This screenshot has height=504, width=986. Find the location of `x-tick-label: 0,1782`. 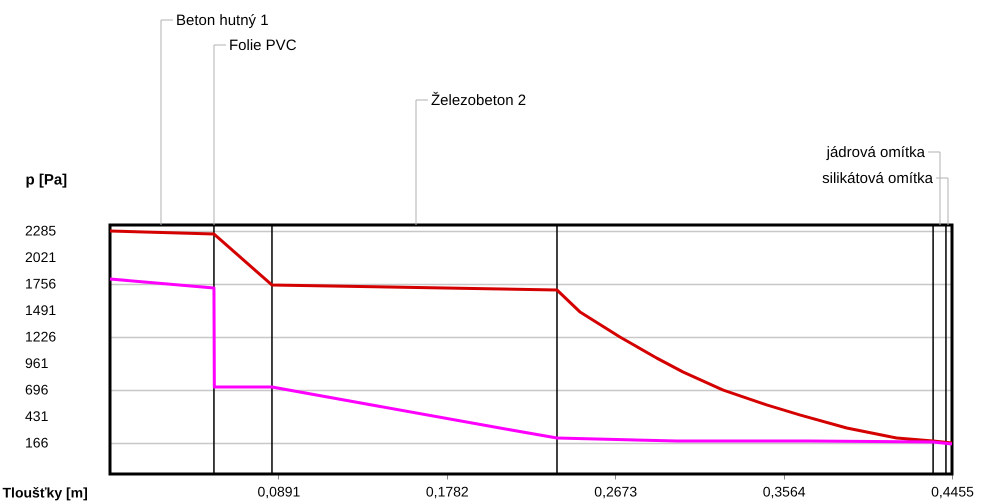

x-tick-label: 0,1782 is located at coordinates (447, 492).